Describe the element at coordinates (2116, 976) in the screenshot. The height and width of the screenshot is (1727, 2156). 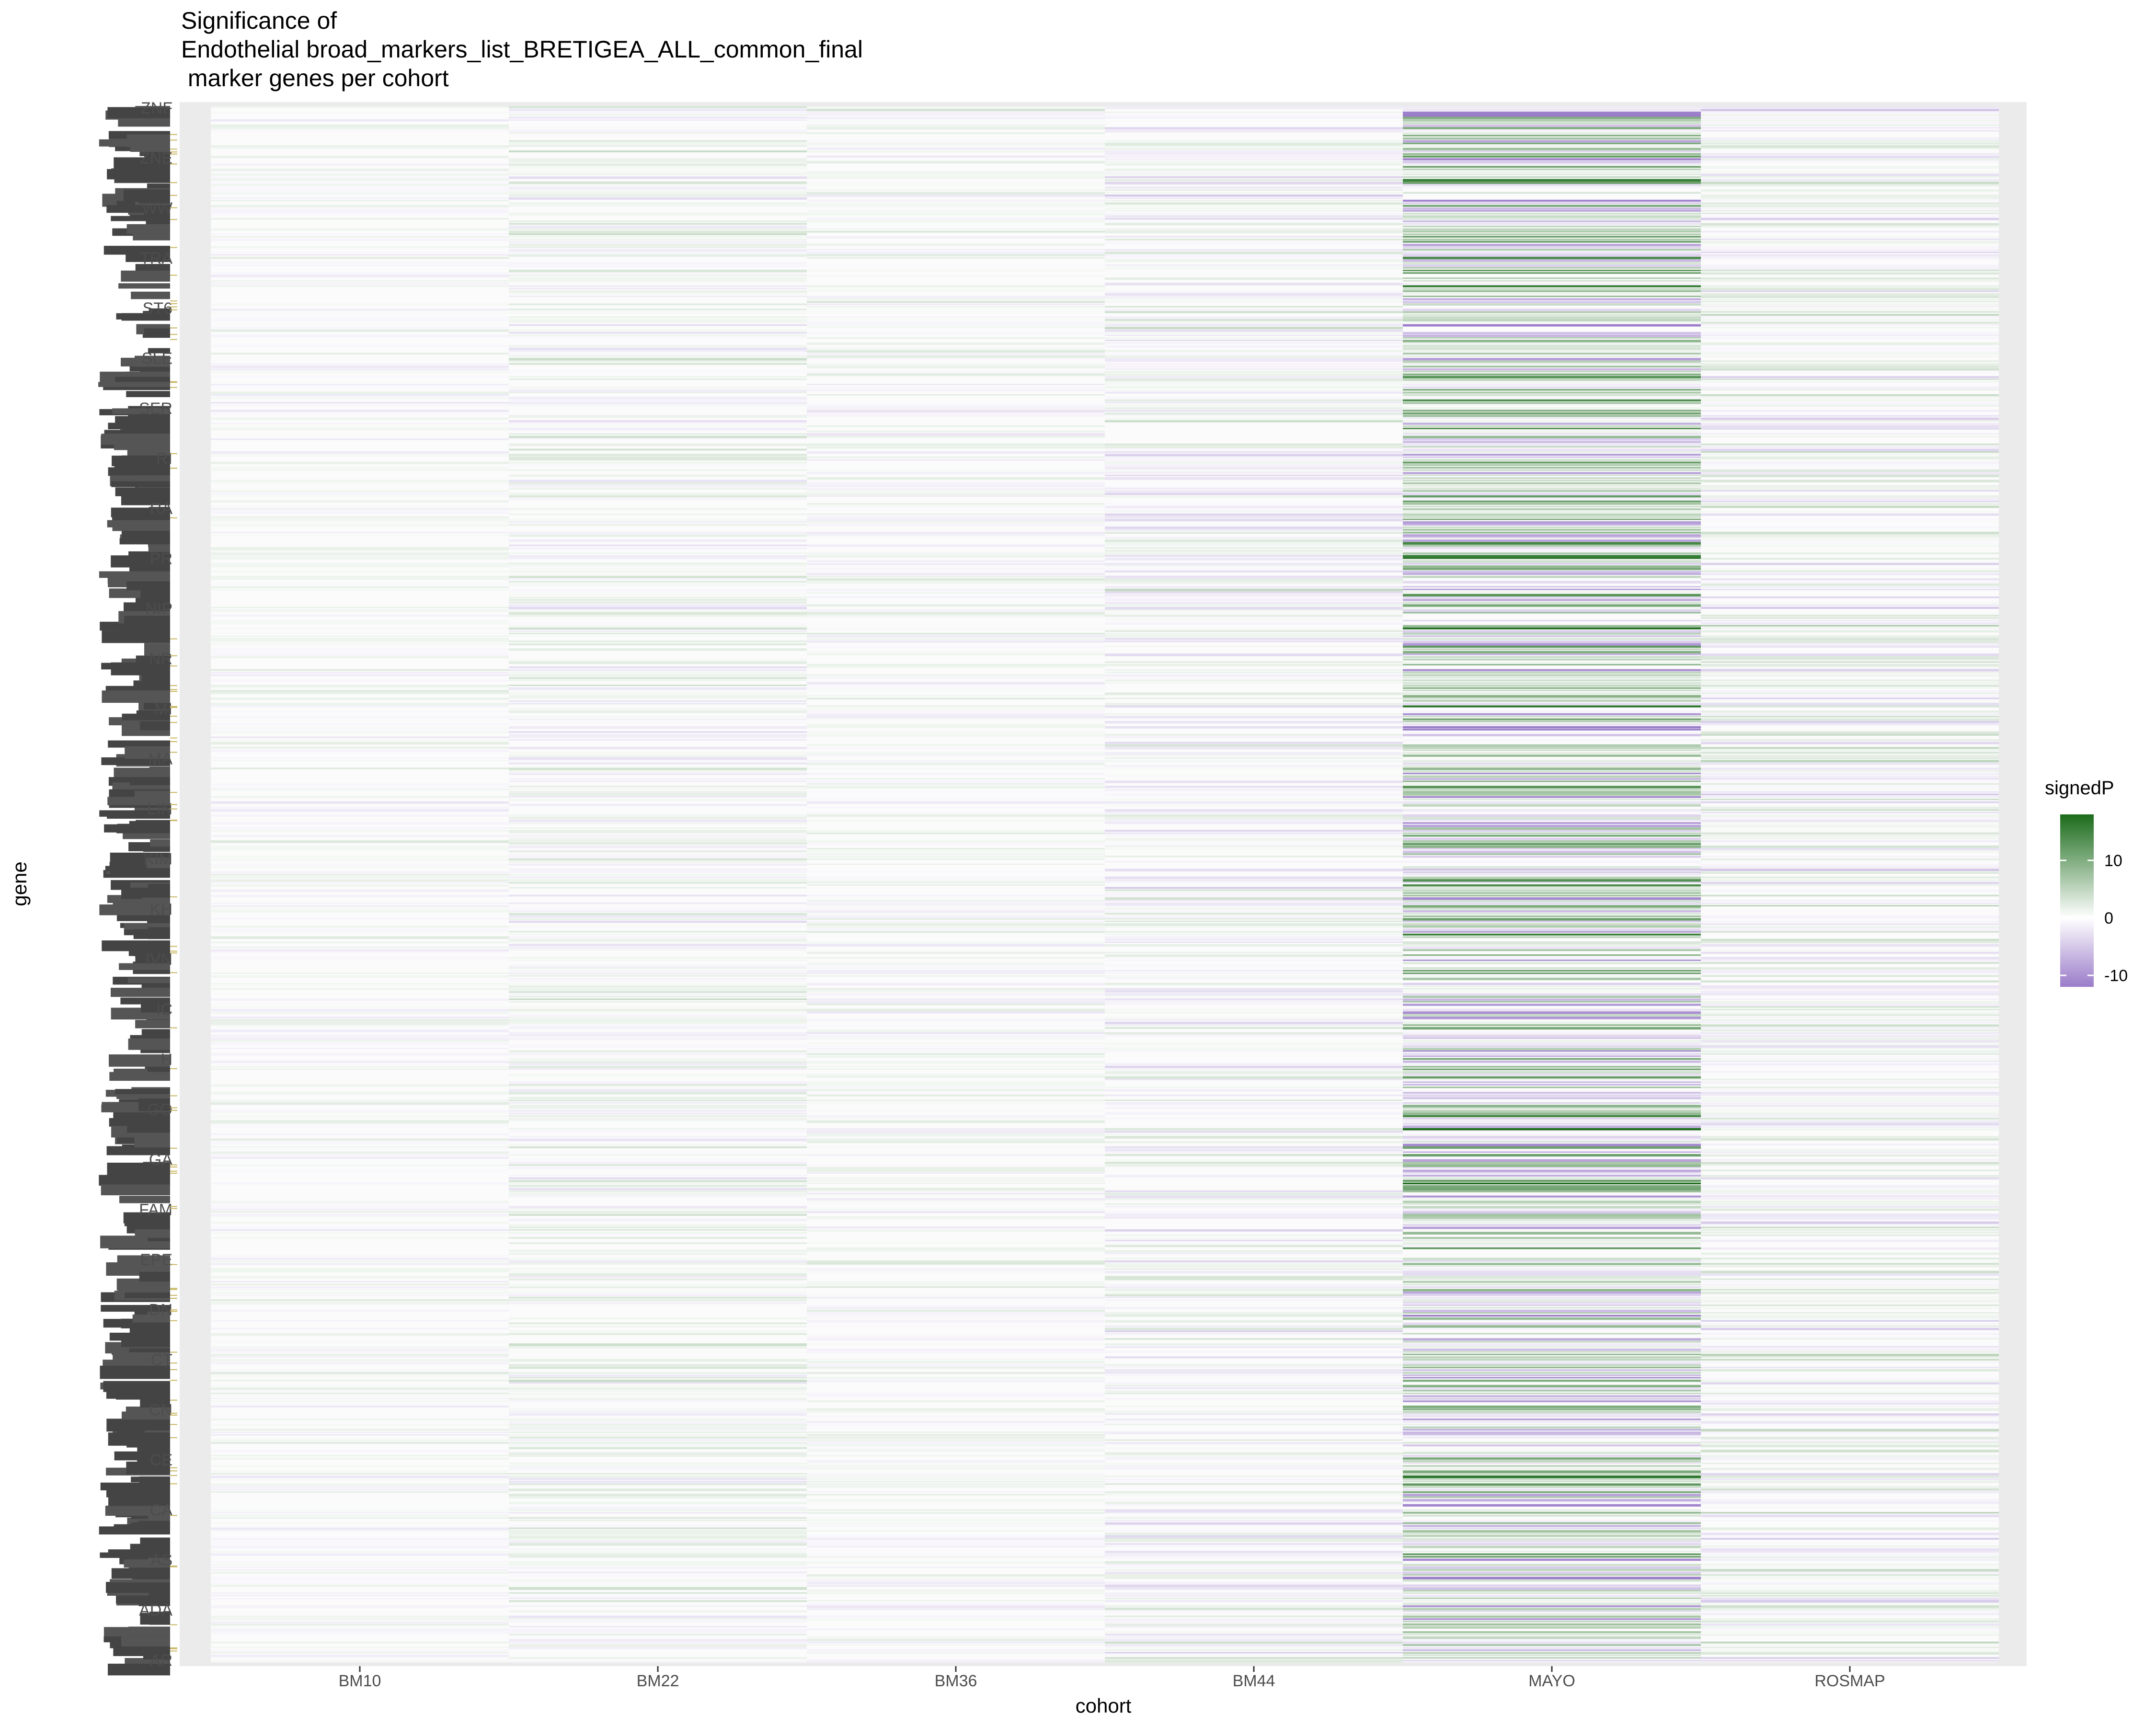
I see `legend-tick-label: -10` at that location.